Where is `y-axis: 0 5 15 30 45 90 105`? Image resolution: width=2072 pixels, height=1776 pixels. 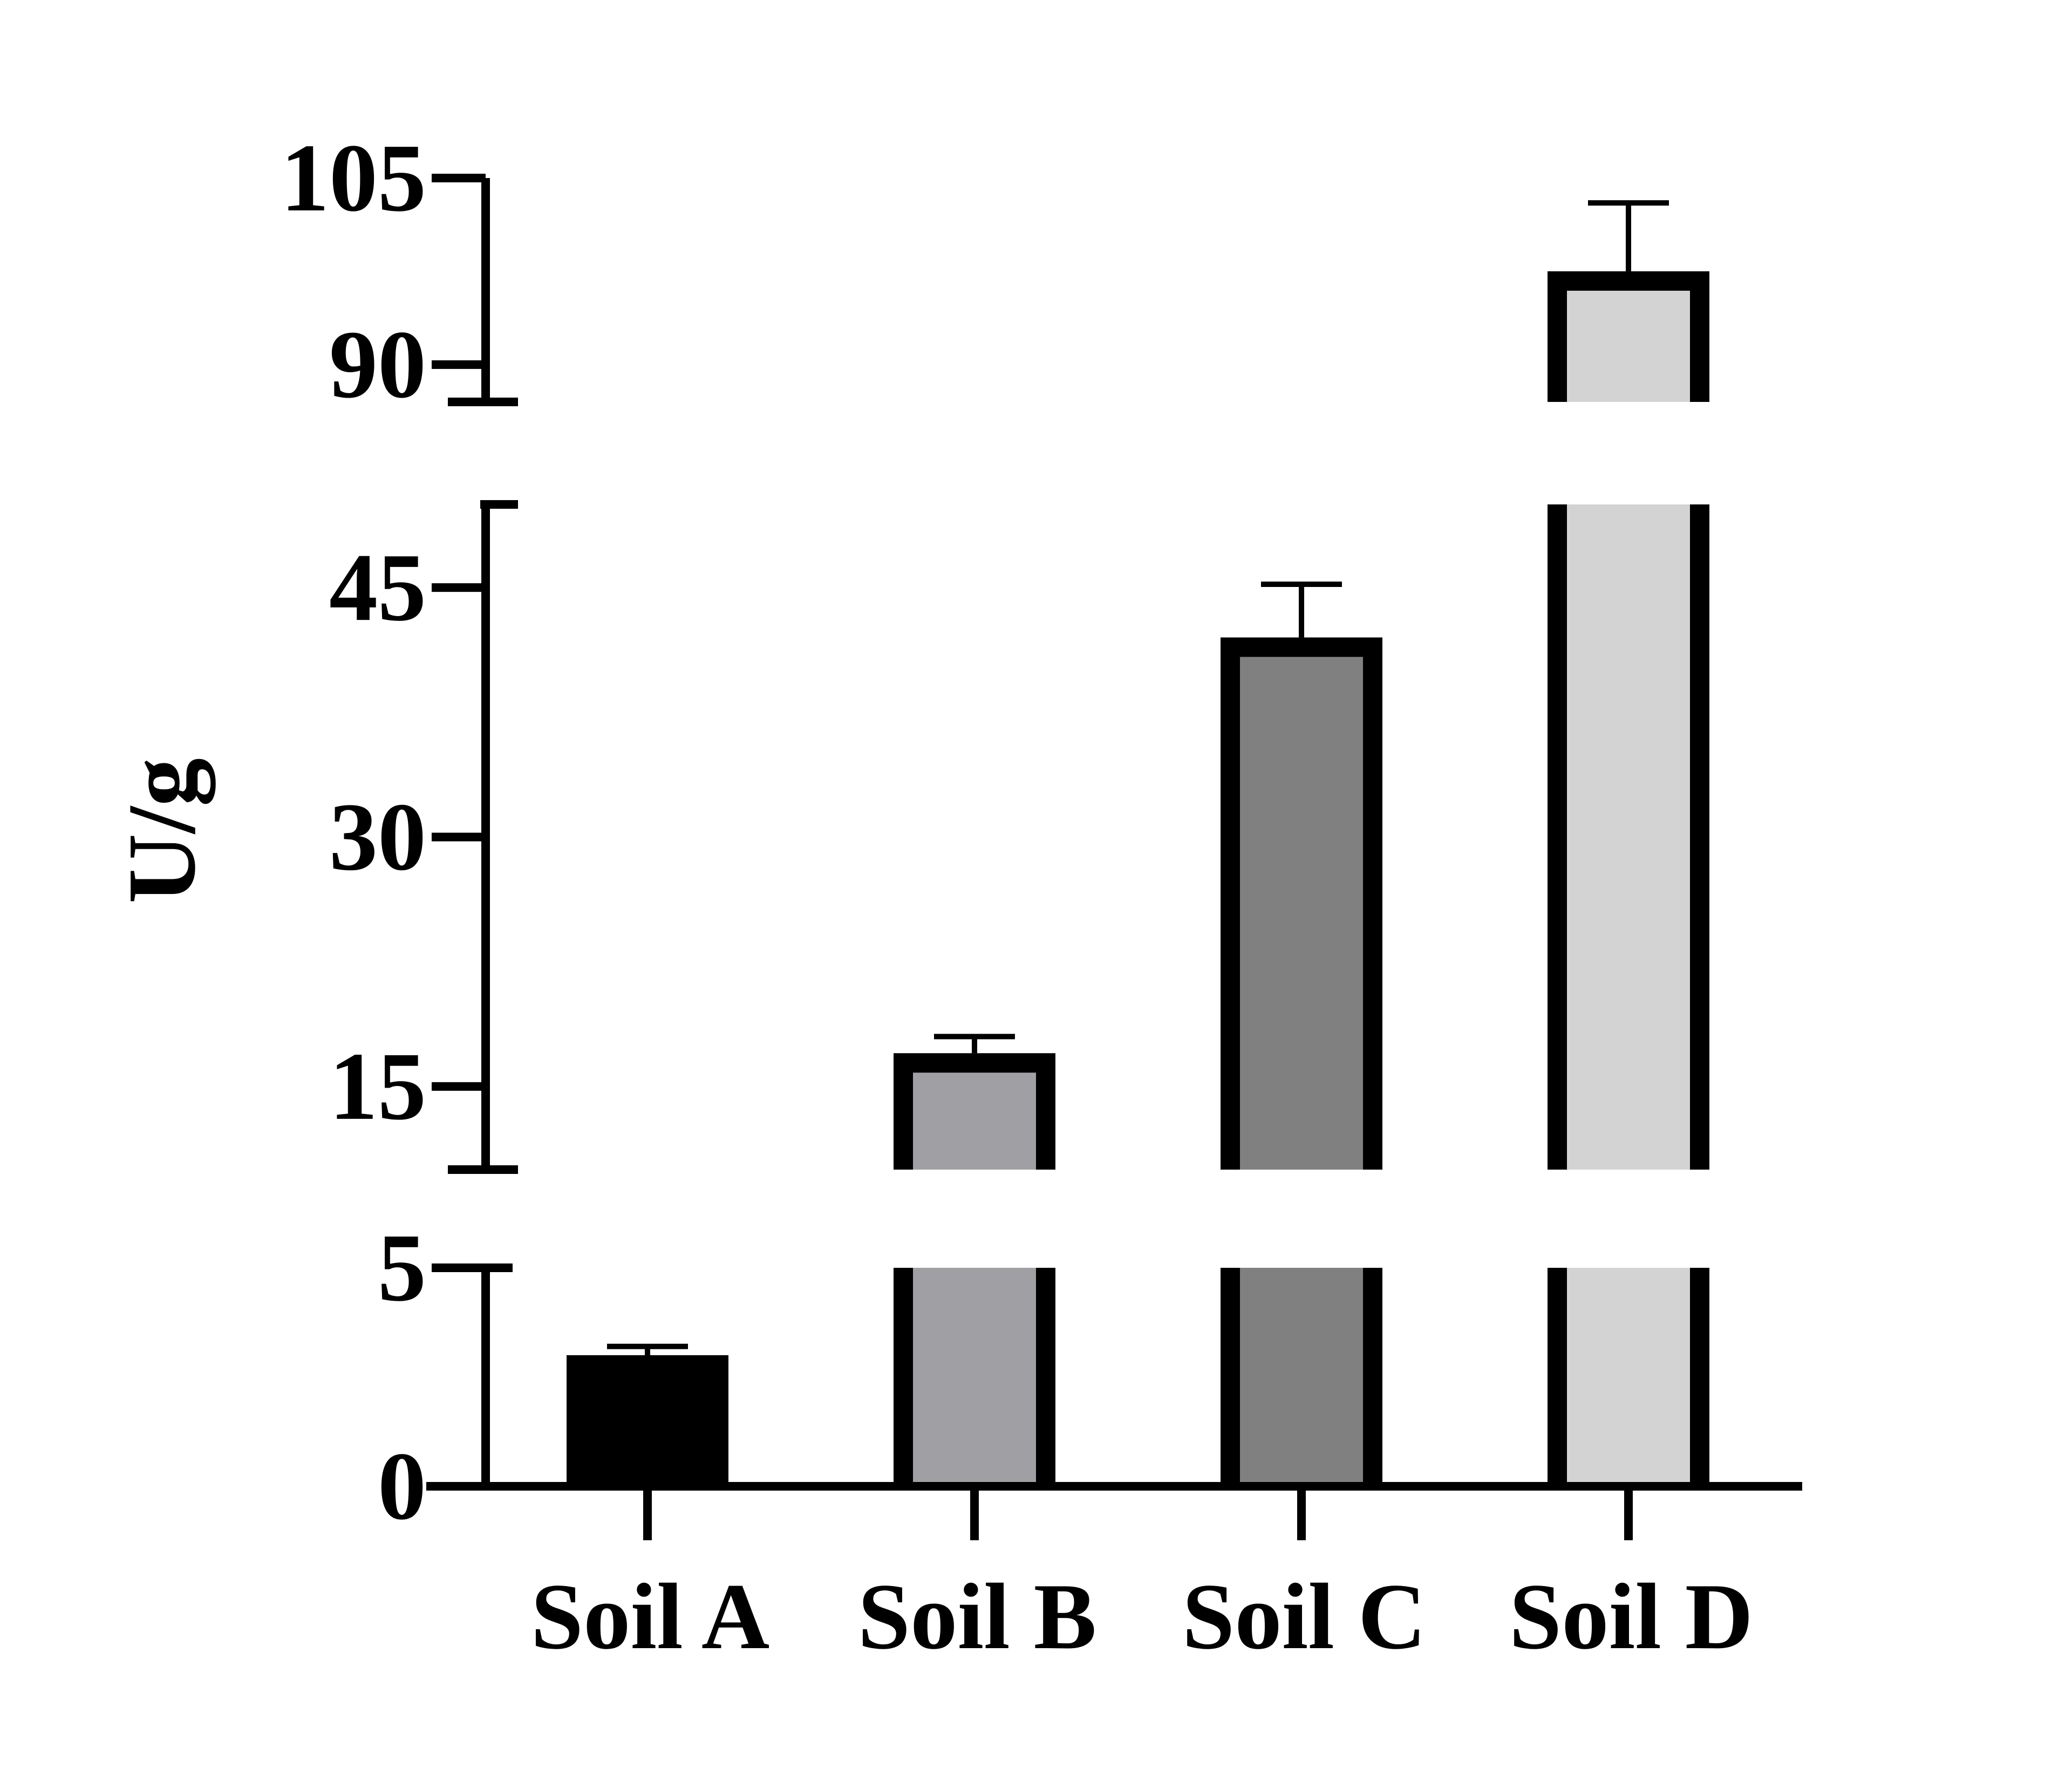 y-axis: 0 5 15 30 45 90 105 is located at coordinates (399, 832).